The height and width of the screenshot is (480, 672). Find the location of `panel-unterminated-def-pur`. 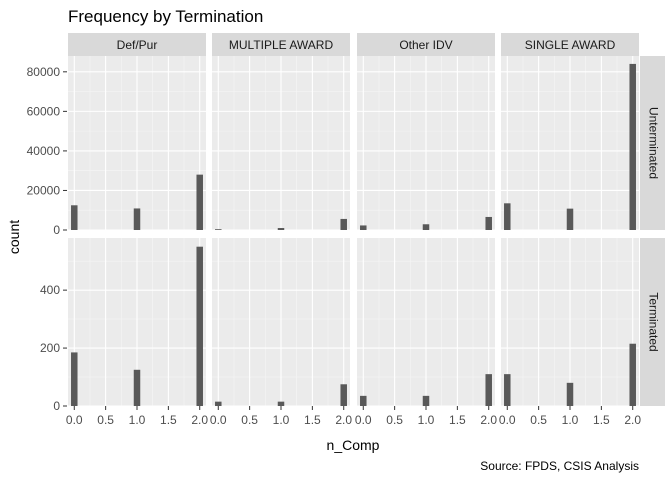

panel-unterminated-def-pur is located at coordinates (137, 143).